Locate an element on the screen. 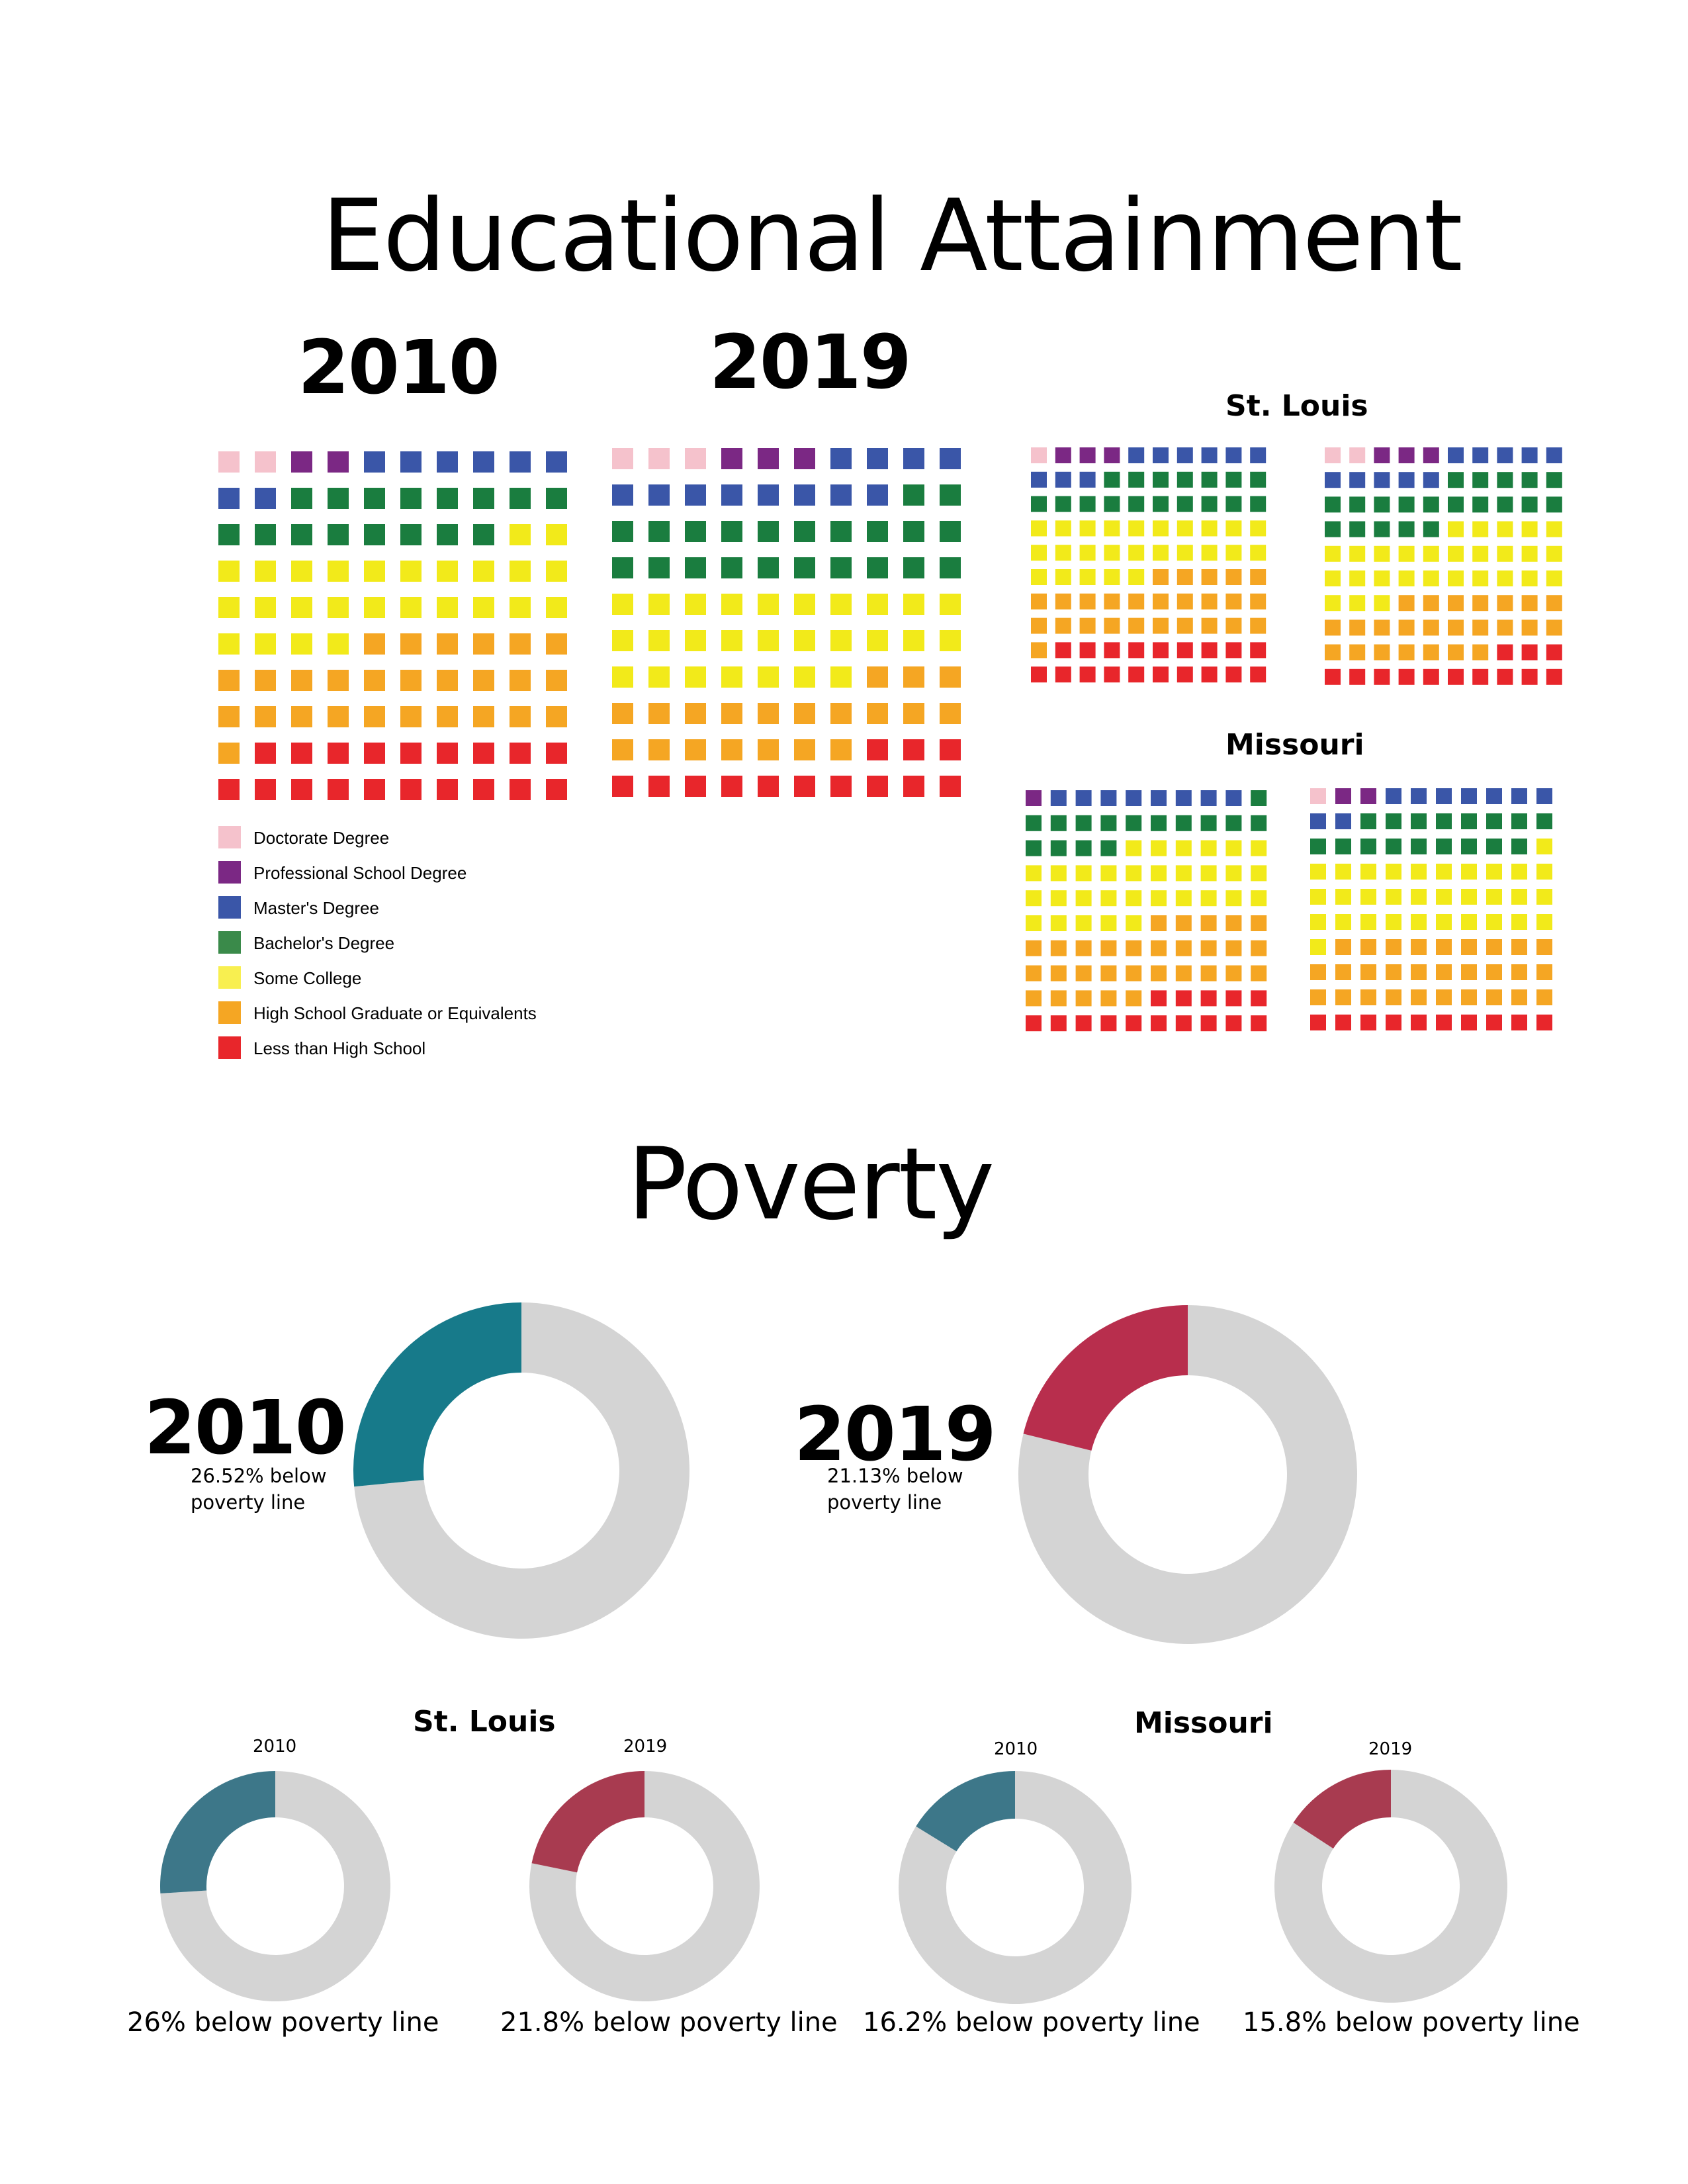 Image resolution: width=1688 pixels, height=2184 pixels. waffle-missouri-2010 is located at coordinates (1146, 911).